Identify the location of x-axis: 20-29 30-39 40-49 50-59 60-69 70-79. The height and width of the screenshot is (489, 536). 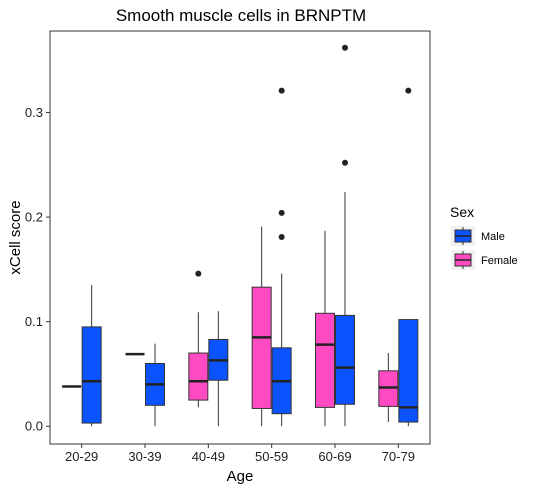
(240, 454).